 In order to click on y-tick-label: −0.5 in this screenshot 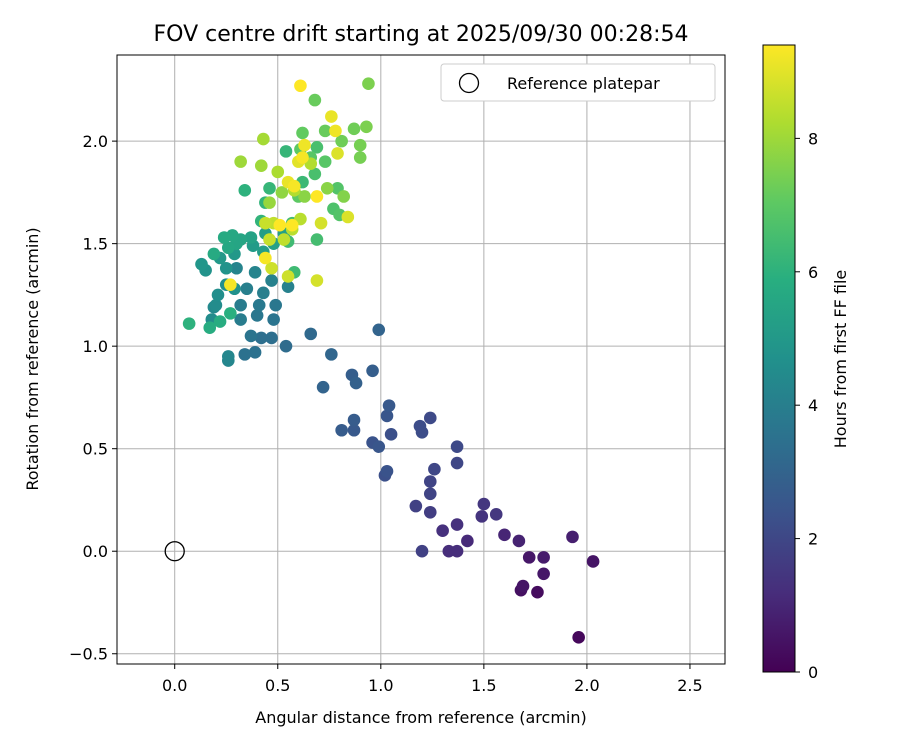, I will do `click(88, 654)`.